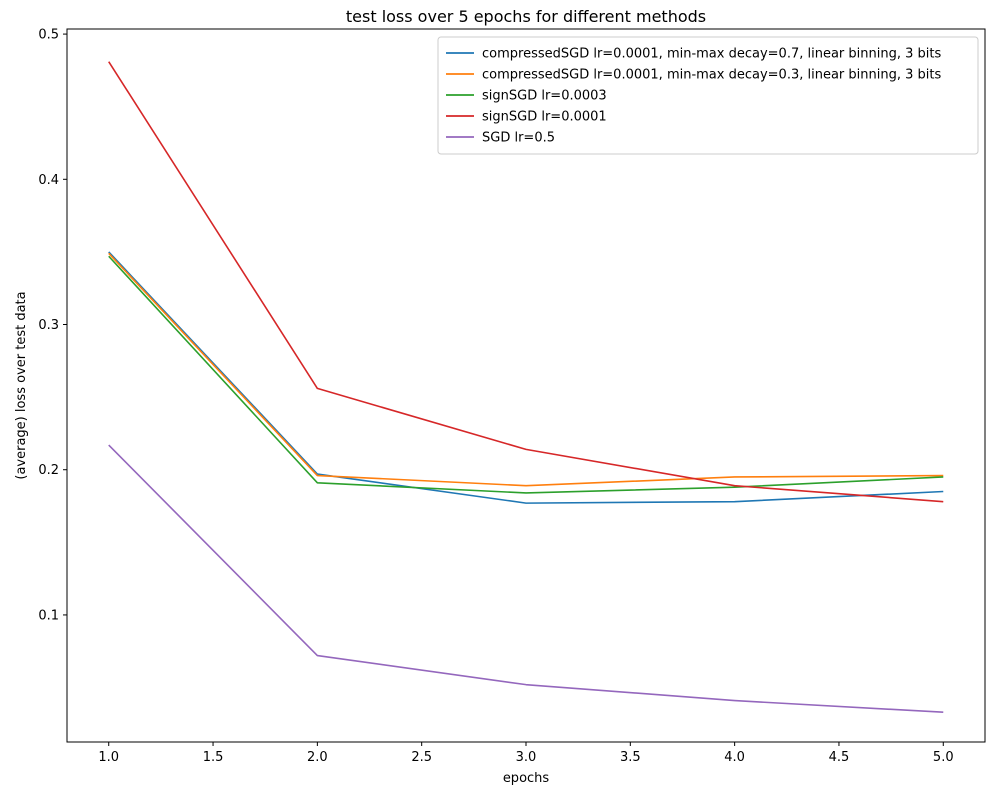  Describe the element at coordinates (734, 757) in the screenshot. I see `x-tick-label: 4.0` at that location.